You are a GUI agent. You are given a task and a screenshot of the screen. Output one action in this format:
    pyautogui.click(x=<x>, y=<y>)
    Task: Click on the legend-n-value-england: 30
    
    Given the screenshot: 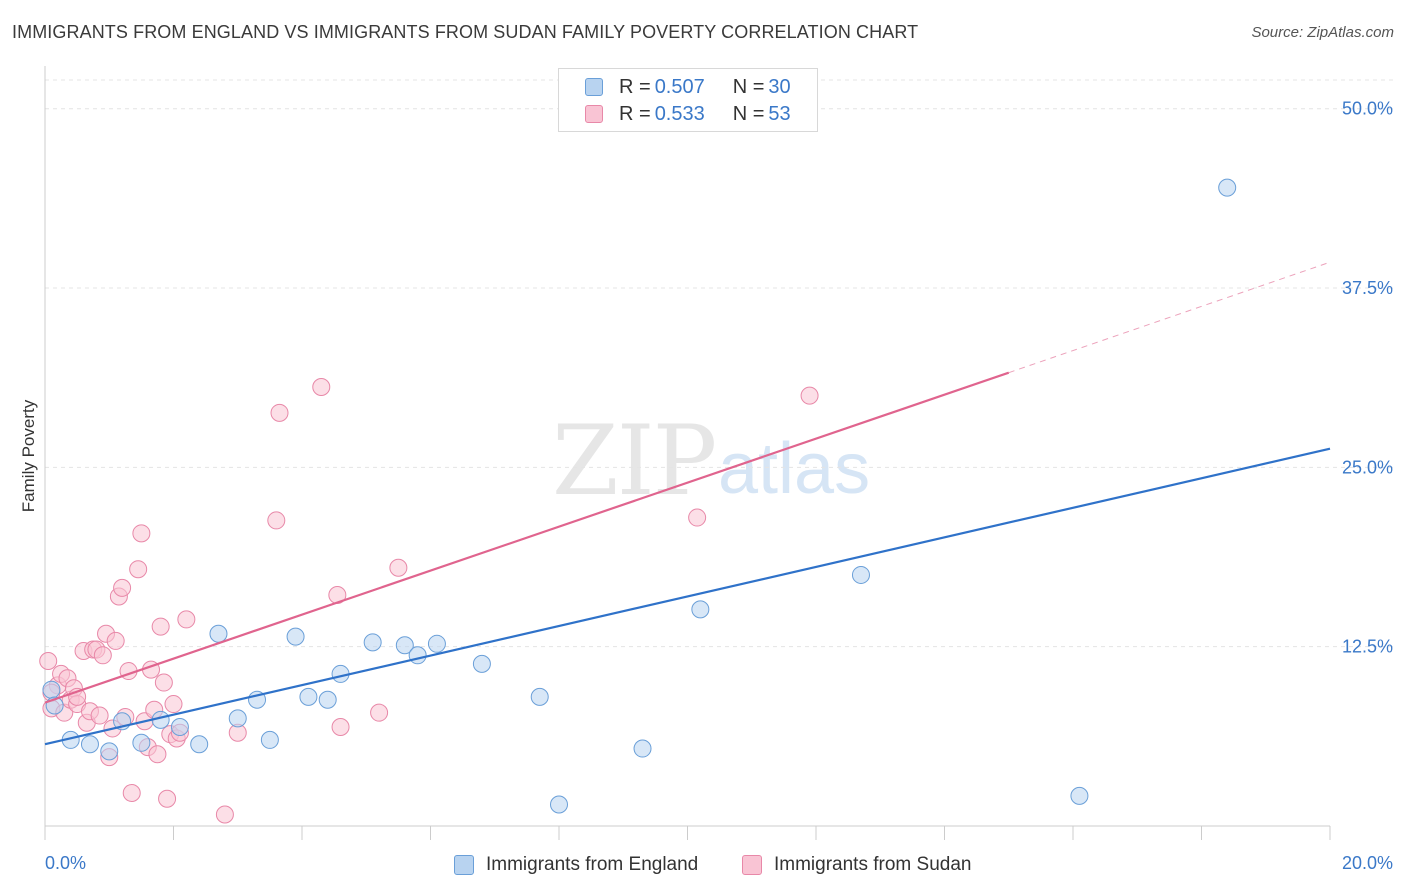 What is the action you would take?
    pyautogui.click(x=779, y=86)
    